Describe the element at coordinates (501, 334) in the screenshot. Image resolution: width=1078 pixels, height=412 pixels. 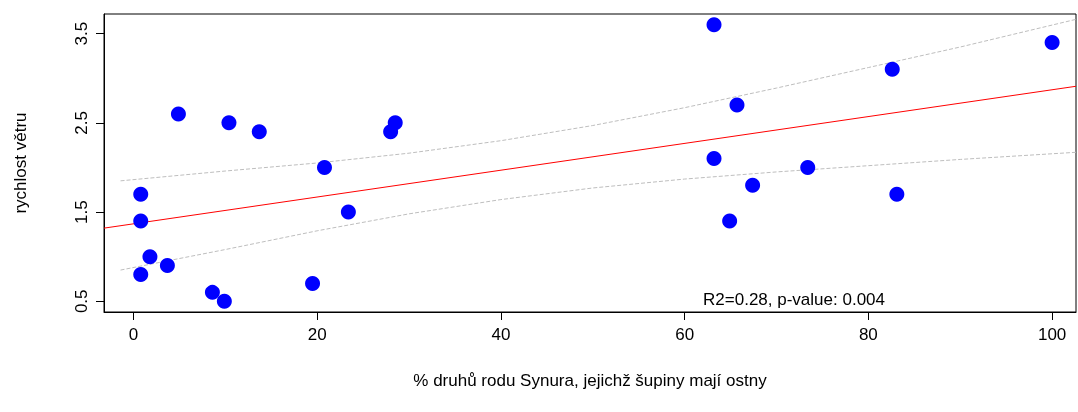
I see `x-tick-label: 40` at that location.